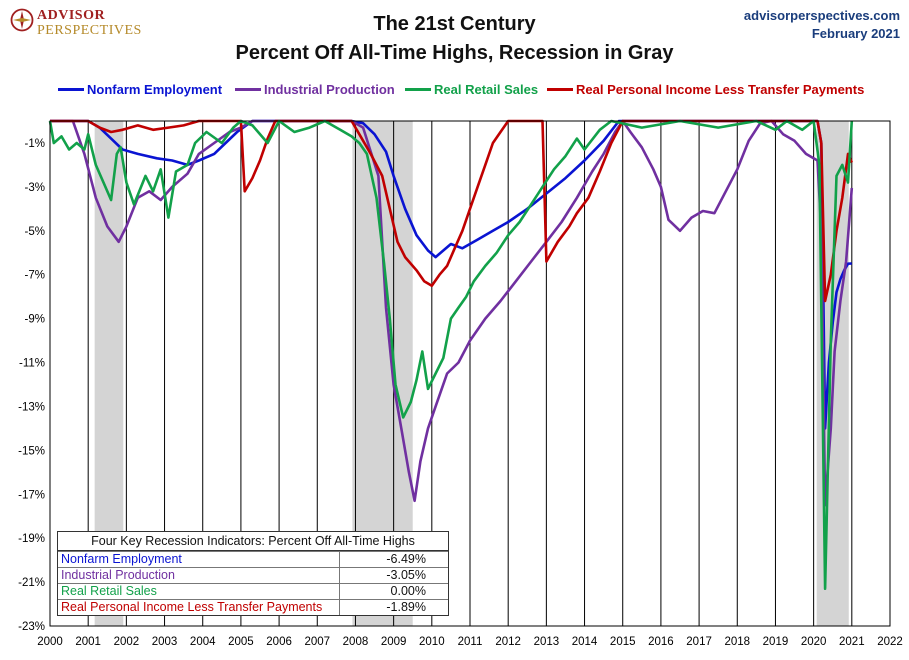 This screenshot has height=660, width=909. Describe the element at coordinates (199, 559) in the screenshot. I see `summary-label: Nonfarm Employment` at that location.